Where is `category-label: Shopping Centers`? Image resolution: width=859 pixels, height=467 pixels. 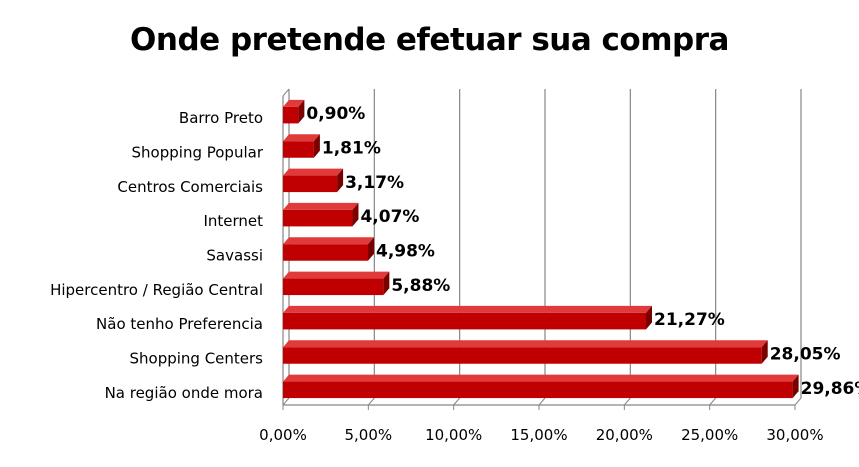 category-label: Shopping Centers is located at coordinates (196, 359).